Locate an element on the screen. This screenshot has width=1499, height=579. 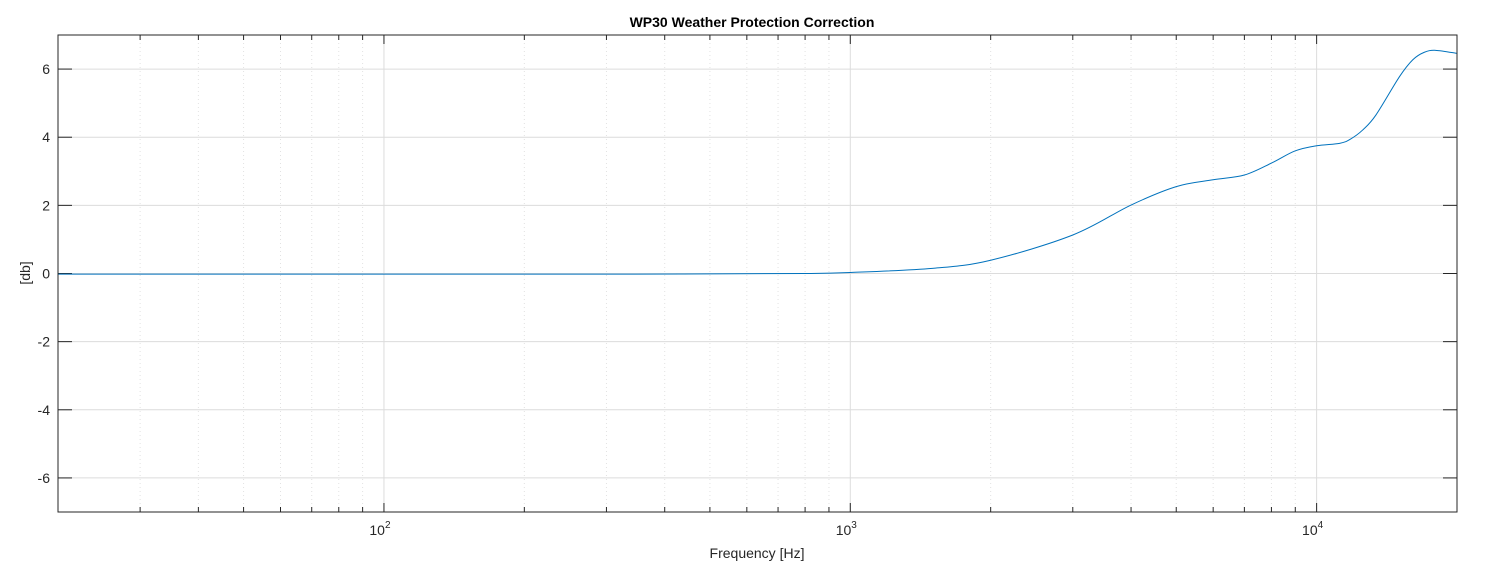
y-tick-label: 2 is located at coordinates (46, 205).